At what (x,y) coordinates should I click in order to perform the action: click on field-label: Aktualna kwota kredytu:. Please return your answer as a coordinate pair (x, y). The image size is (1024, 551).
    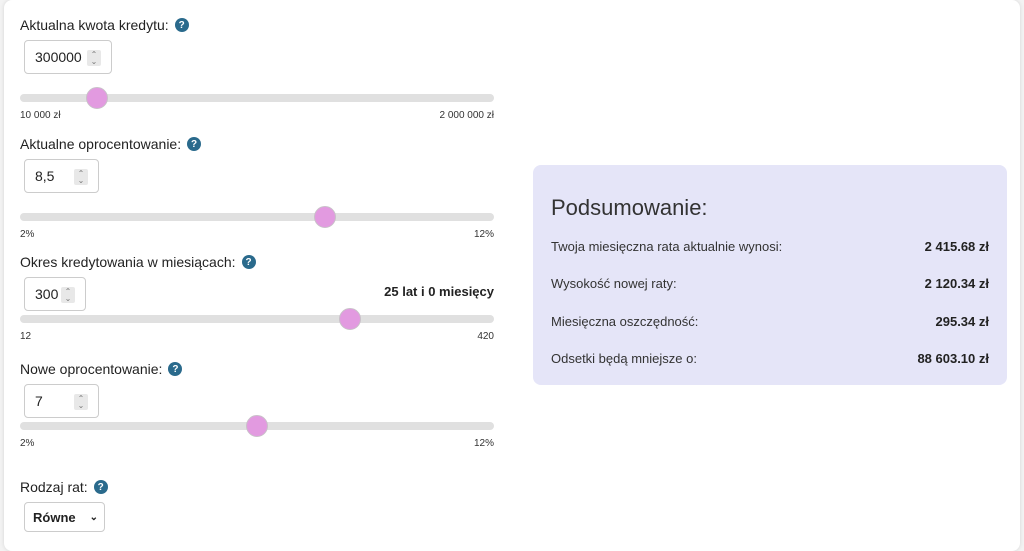
    Looking at the image, I should click on (94, 25).